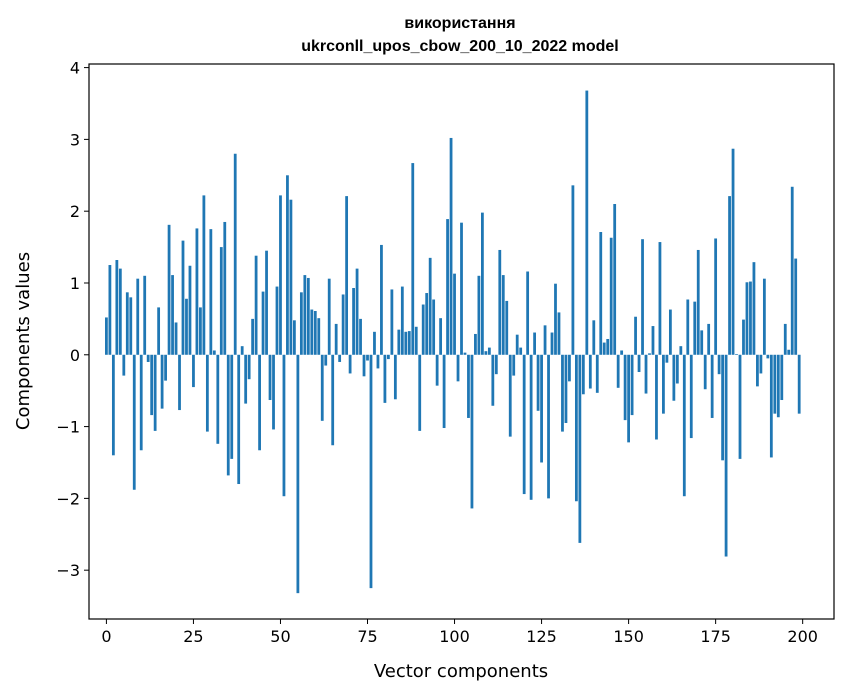  Describe the element at coordinates (367, 636) in the screenshot. I see `x-tick-label: 75` at that location.